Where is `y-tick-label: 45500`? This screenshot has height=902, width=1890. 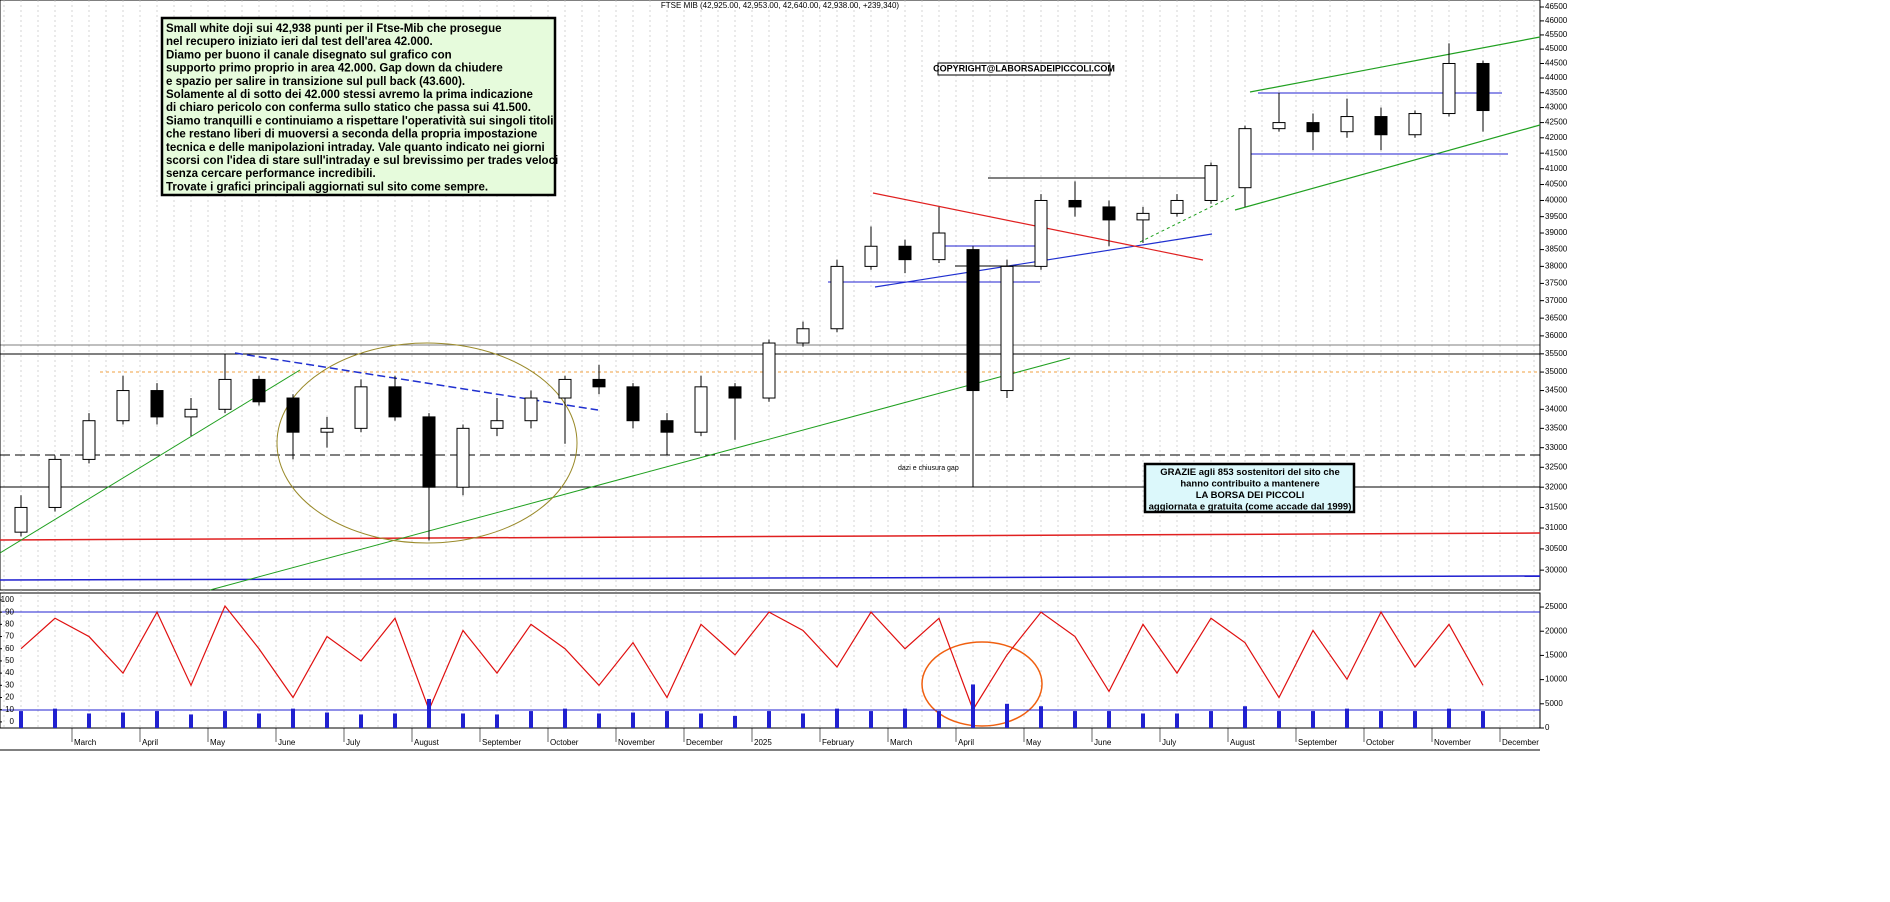 y-tick-label: 45500 is located at coordinates (1556, 34).